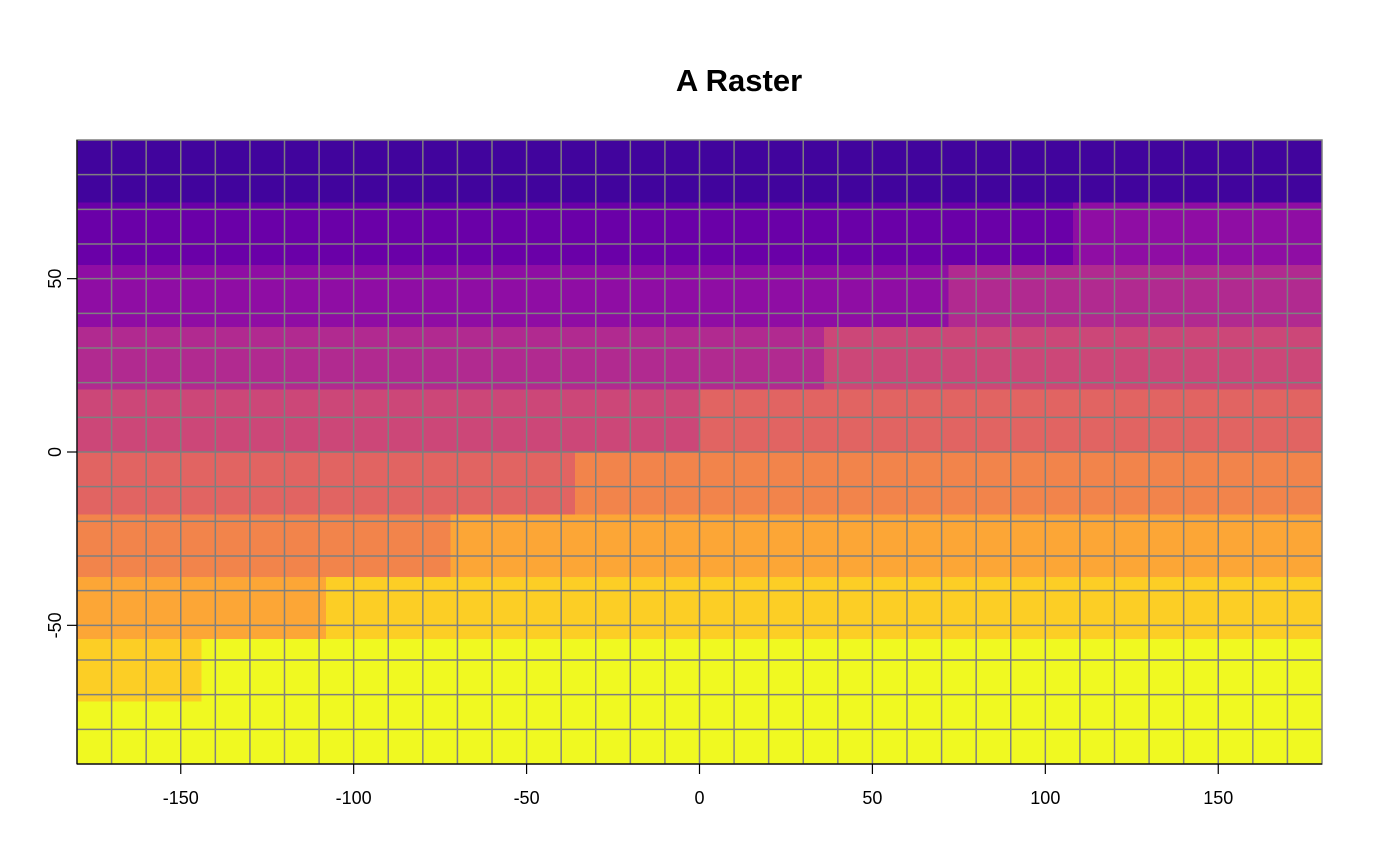  What do you see at coordinates (55, 625) in the screenshot?
I see `y-tick-label: -50` at bounding box center [55, 625].